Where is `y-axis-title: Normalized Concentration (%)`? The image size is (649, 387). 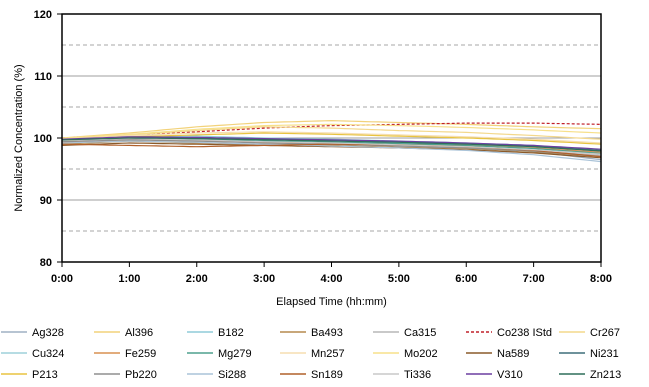 y-axis-title: Normalized Concentration (%) is located at coordinates (19, 137).